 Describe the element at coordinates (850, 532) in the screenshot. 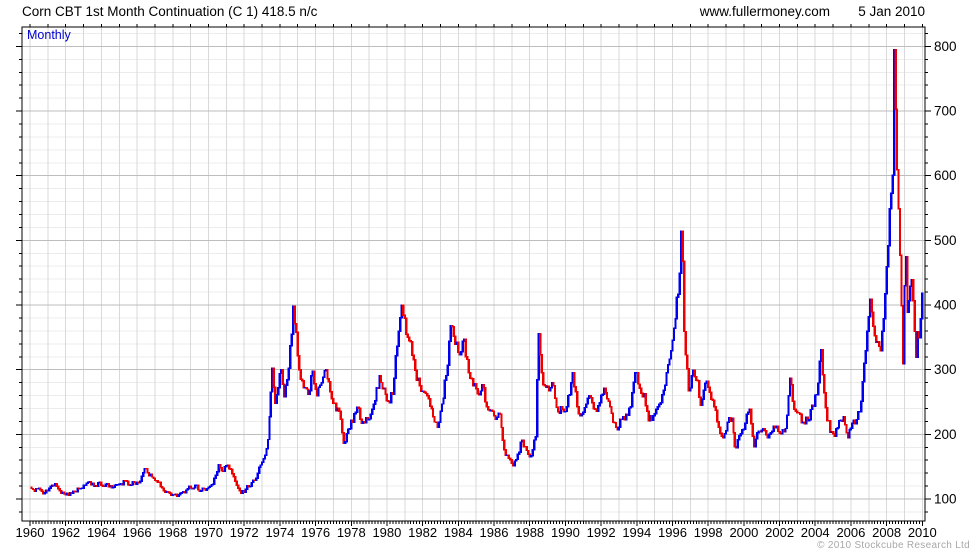

I see `svg-text: 2006` at that location.